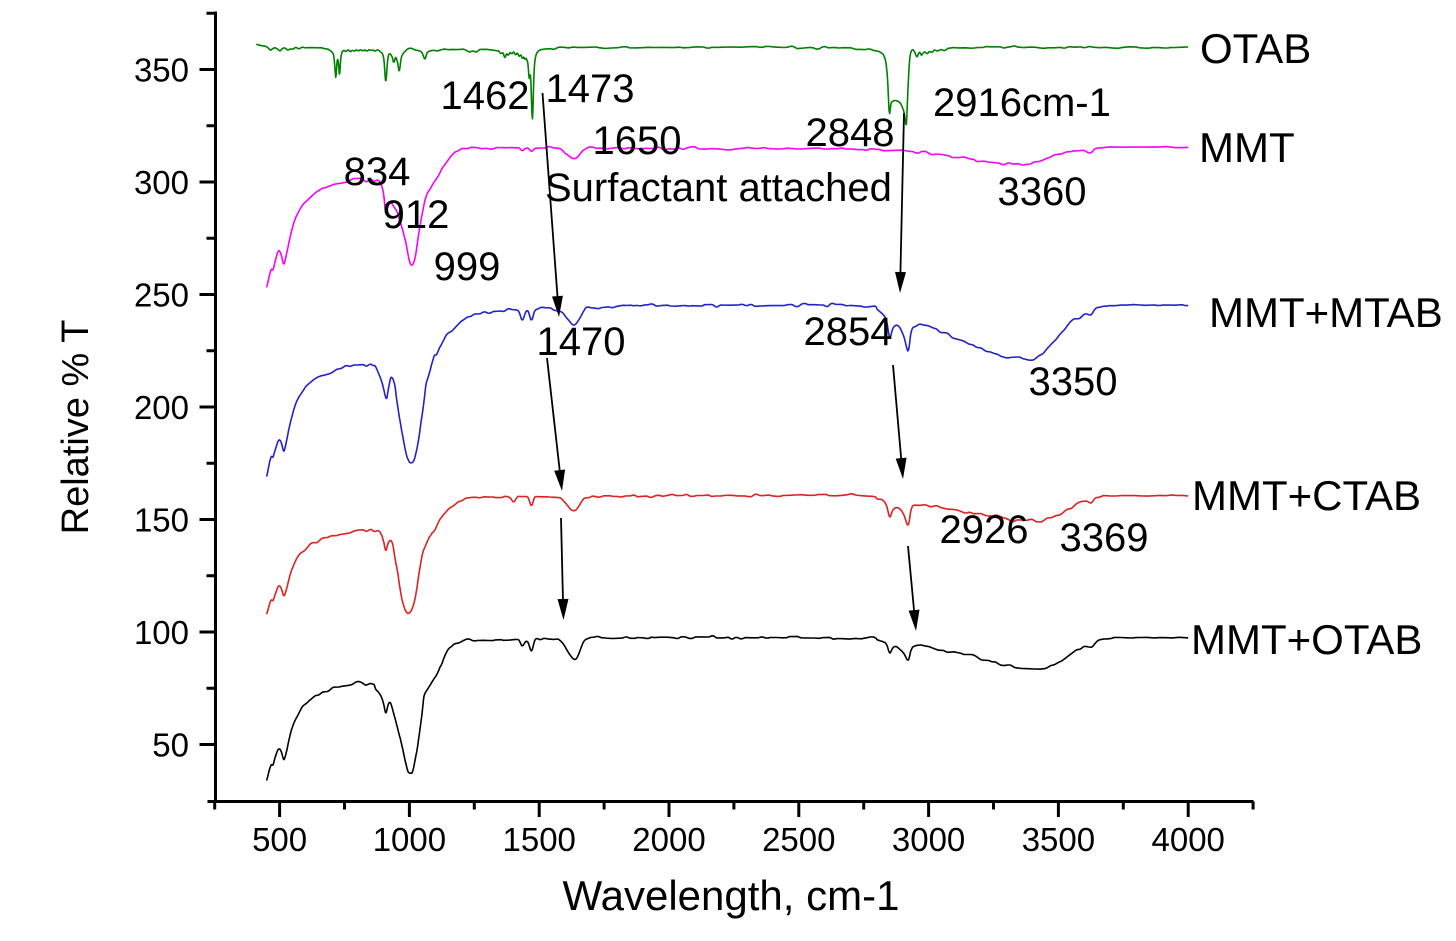  What do you see at coordinates (485, 96) in the screenshot?
I see `svg-text: 1462` at bounding box center [485, 96].